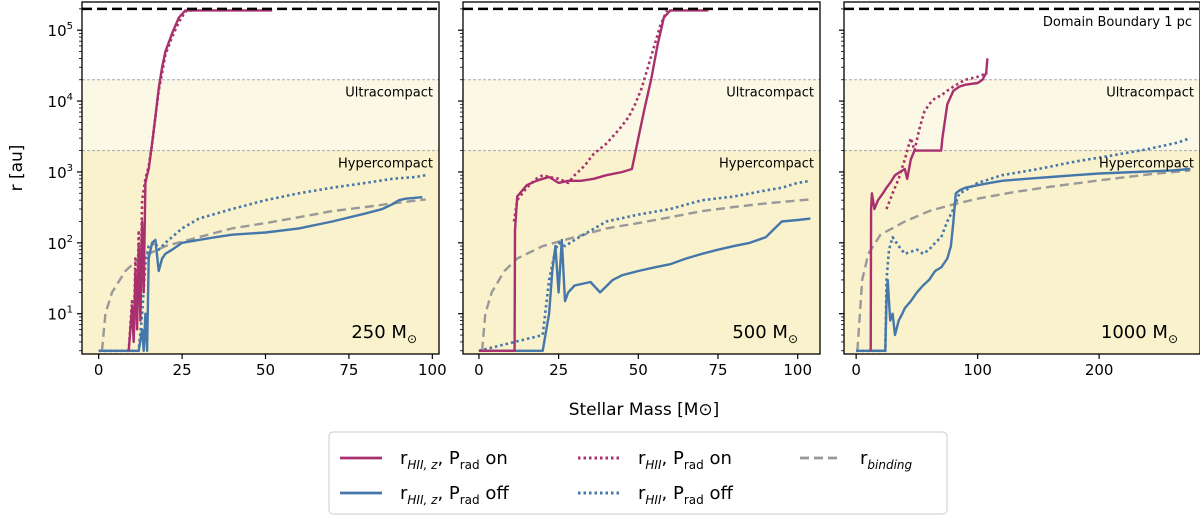  I want to click on legend-label-rz_off: rHII, z, Prad off, so click(454, 495).